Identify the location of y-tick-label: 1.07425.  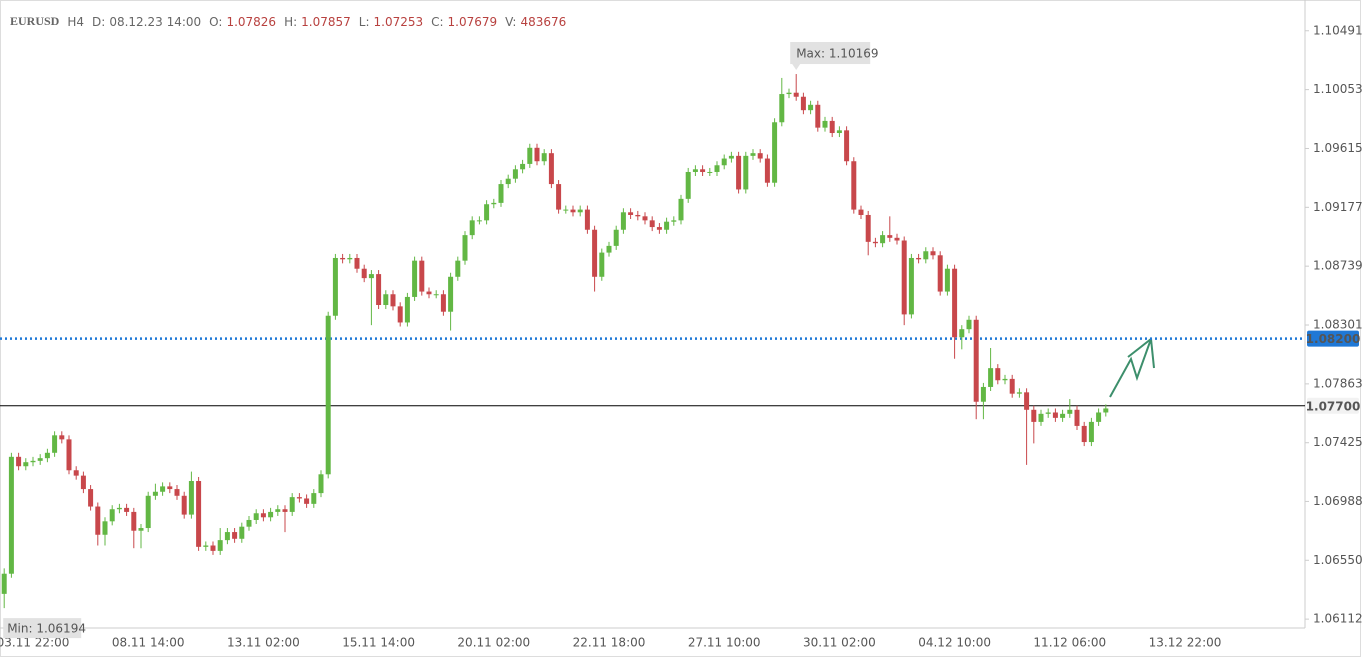
(1337, 442).